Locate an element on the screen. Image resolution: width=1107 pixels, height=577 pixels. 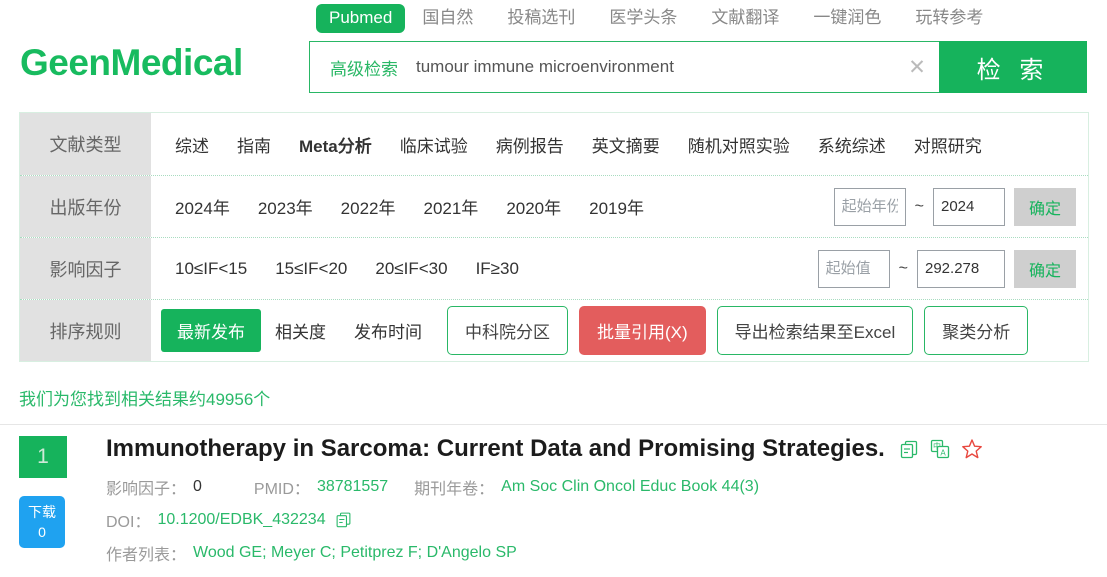
download-badge: 下载 0 is located at coordinates (42, 522).